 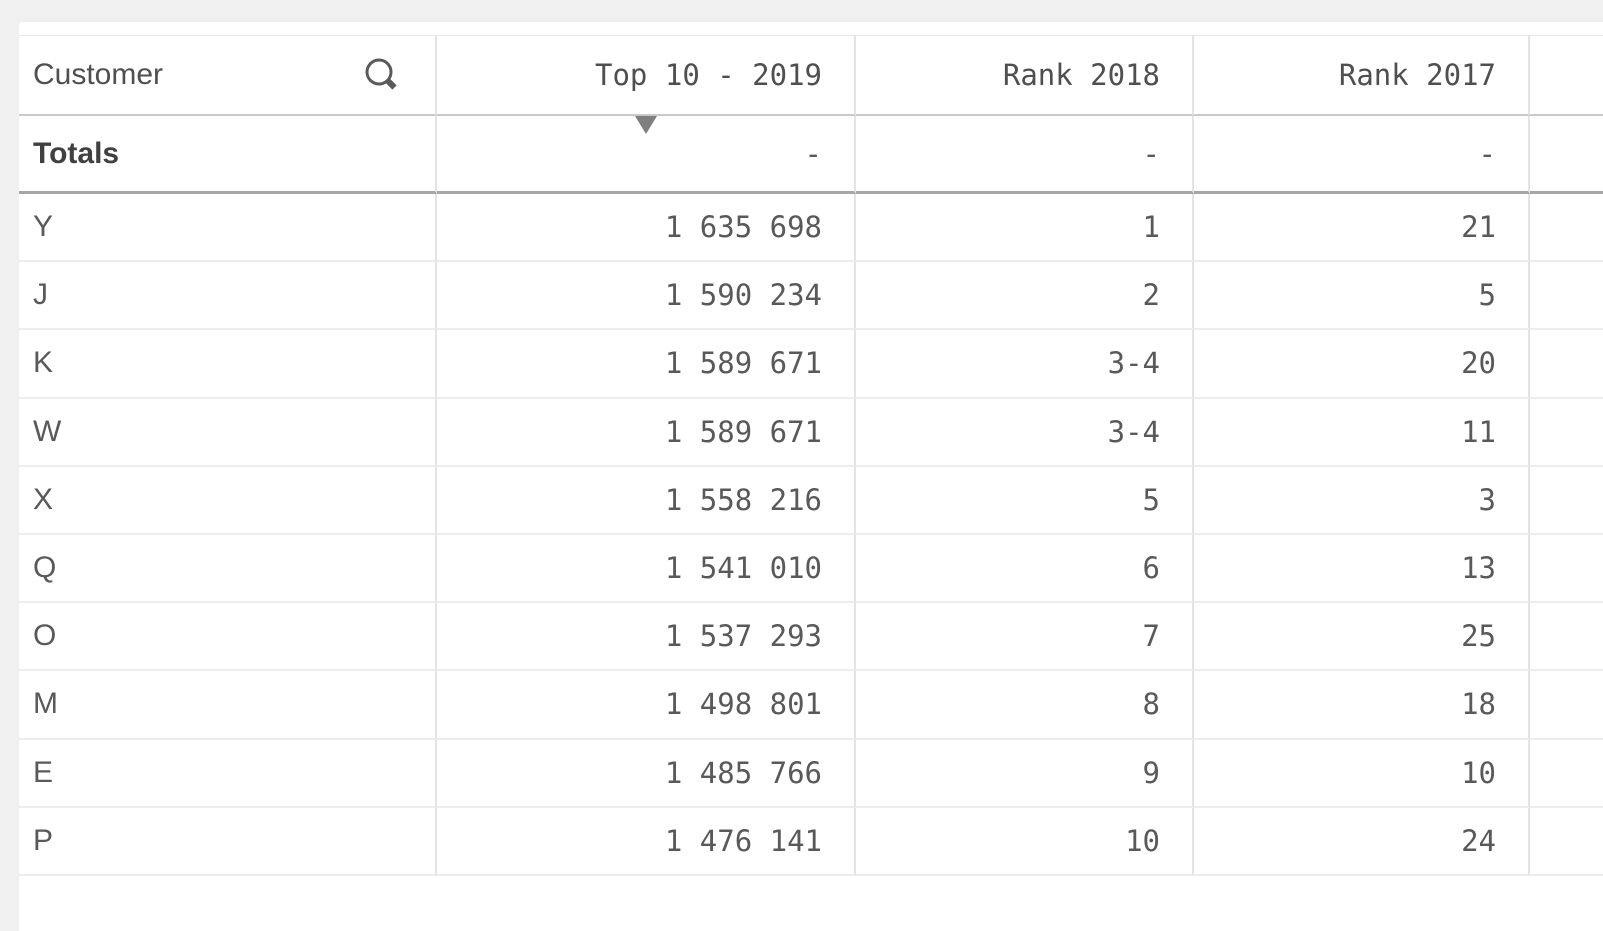 What do you see at coordinates (228, 155) in the screenshot?
I see `totals-label-cell: Totals` at bounding box center [228, 155].